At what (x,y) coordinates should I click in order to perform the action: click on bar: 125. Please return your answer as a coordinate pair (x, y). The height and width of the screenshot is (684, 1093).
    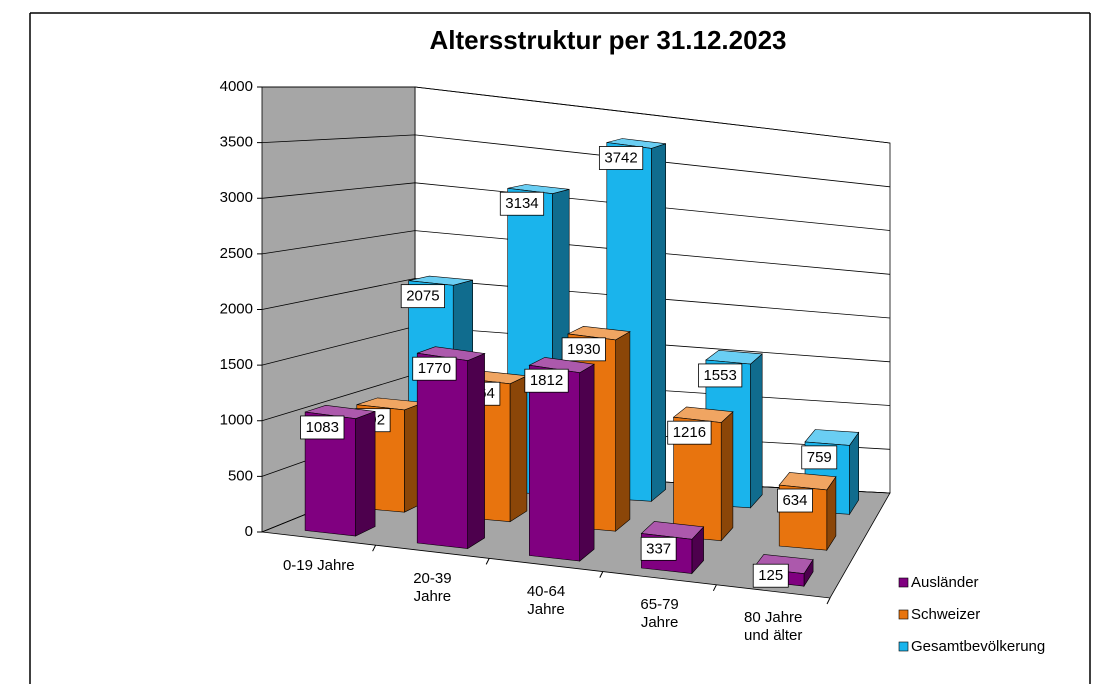
    Looking at the image, I should click on (783, 571).